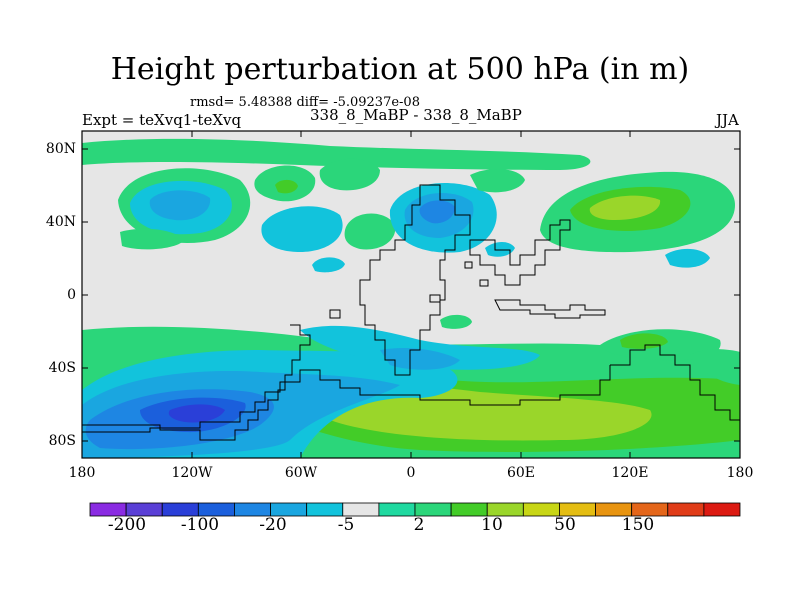 The height and width of the screenshot is (600, 800). Describe the element at coordinates (675, 382) in the screenshot. I see `coastline-australia` at that location.